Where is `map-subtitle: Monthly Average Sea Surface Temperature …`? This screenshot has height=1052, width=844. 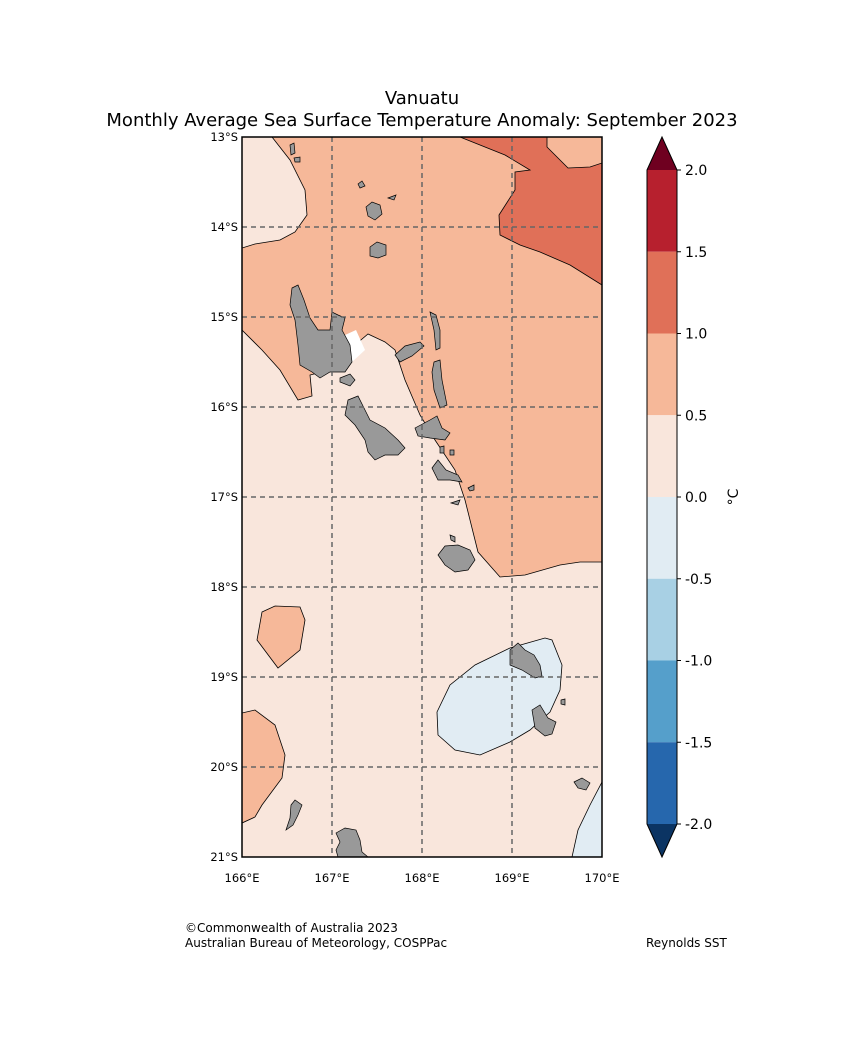 map-subtitle: Monthly Average Sea Surface Temperature … is located at coordinates (422, 120).